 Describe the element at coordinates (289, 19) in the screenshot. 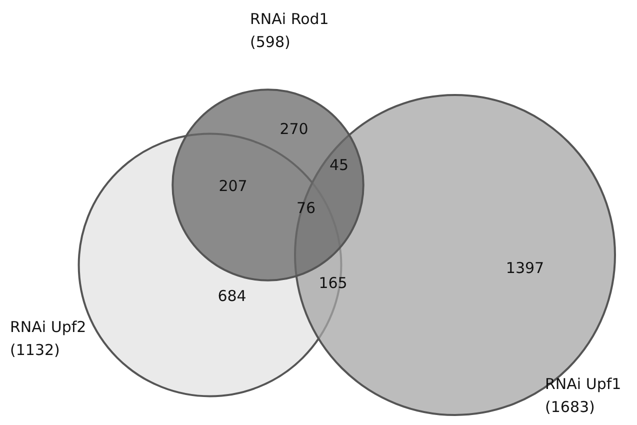

I see `category-label: RNAi Rod1` at that location.